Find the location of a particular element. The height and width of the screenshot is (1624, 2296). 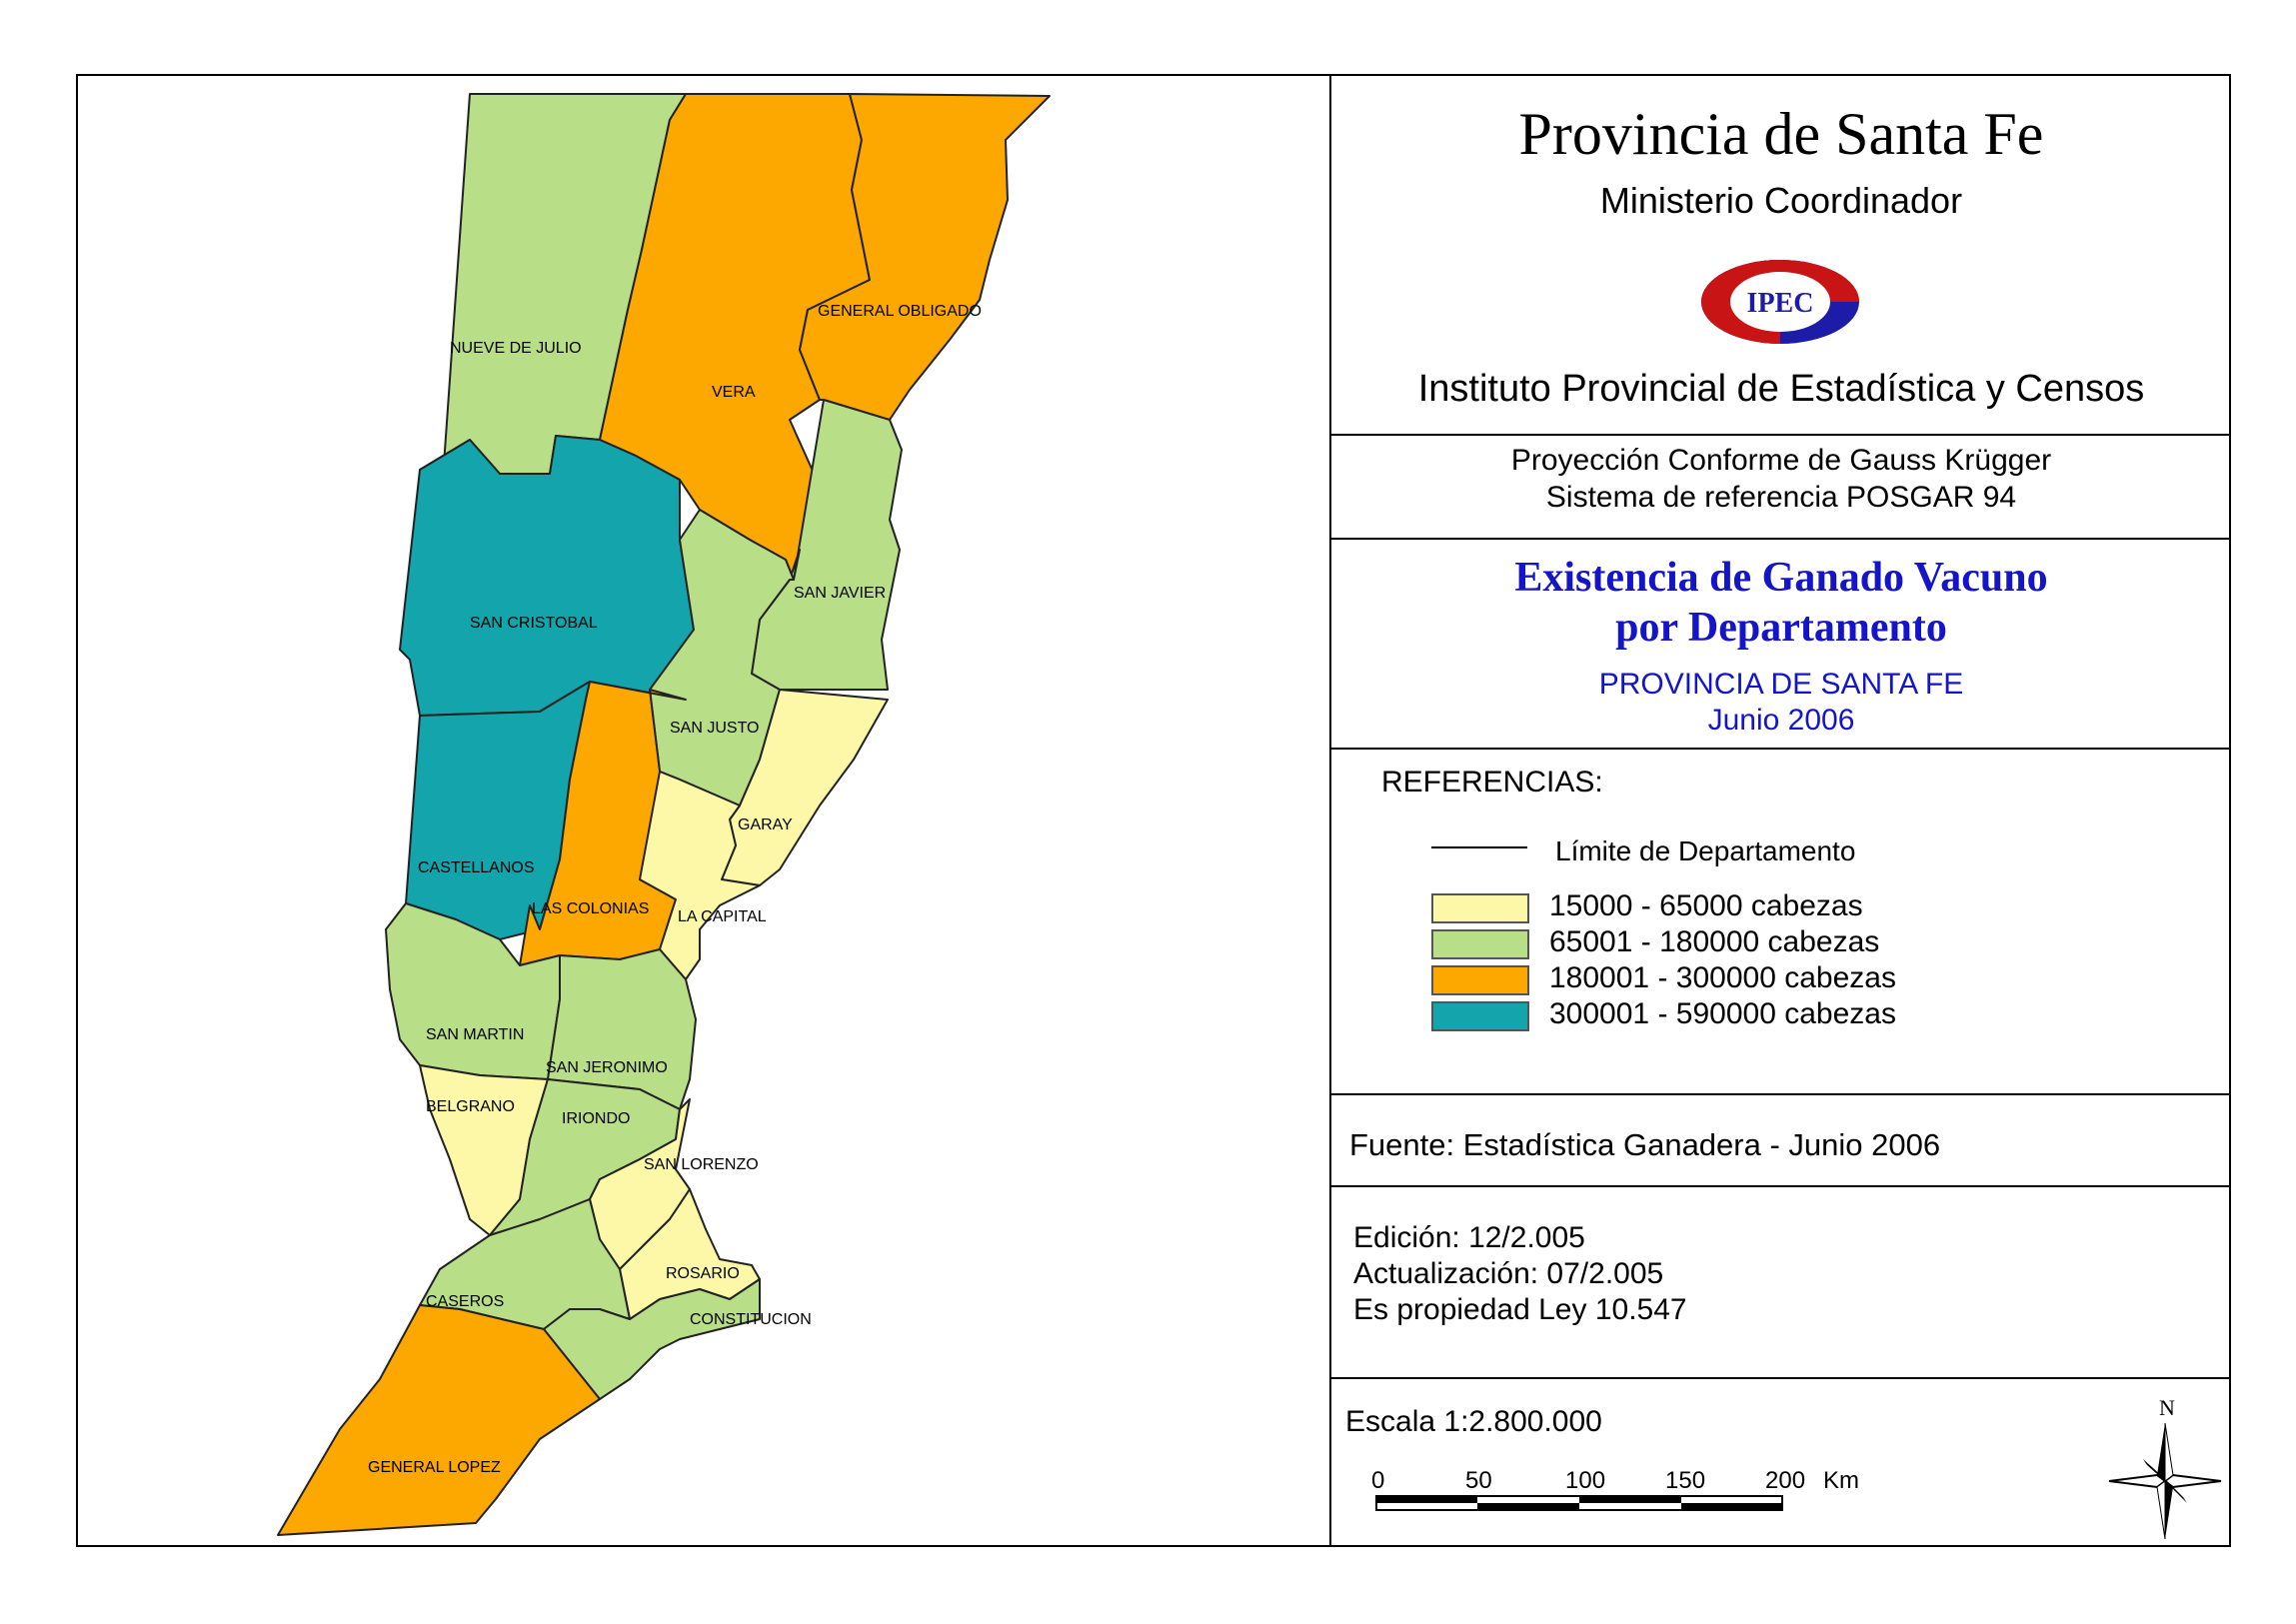

department-san-javier is located at coordinates (827, 545).